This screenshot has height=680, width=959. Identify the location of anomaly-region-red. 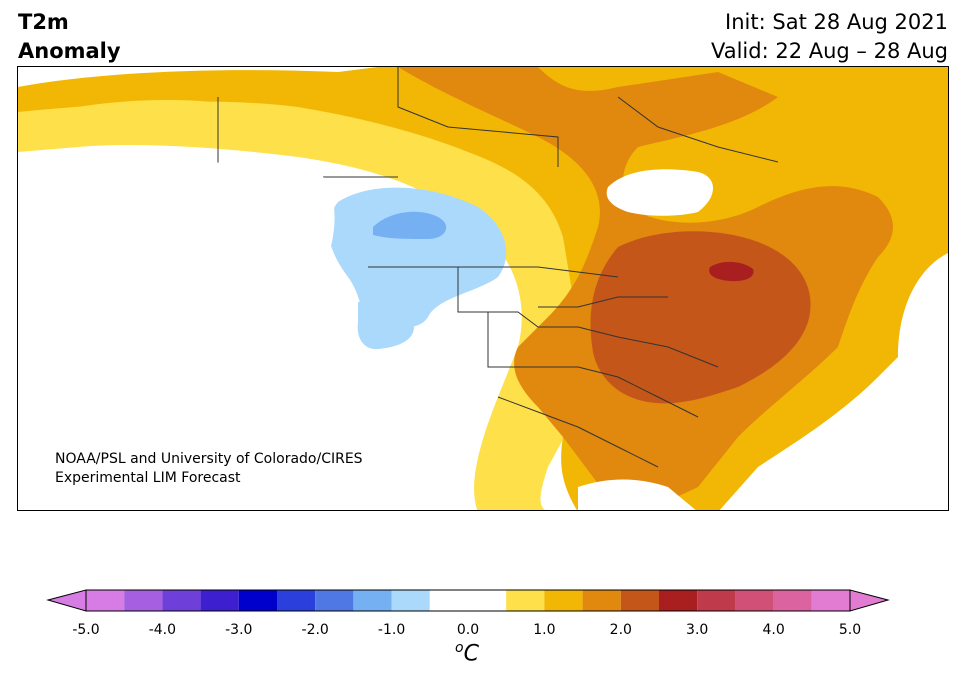
(731, 271).